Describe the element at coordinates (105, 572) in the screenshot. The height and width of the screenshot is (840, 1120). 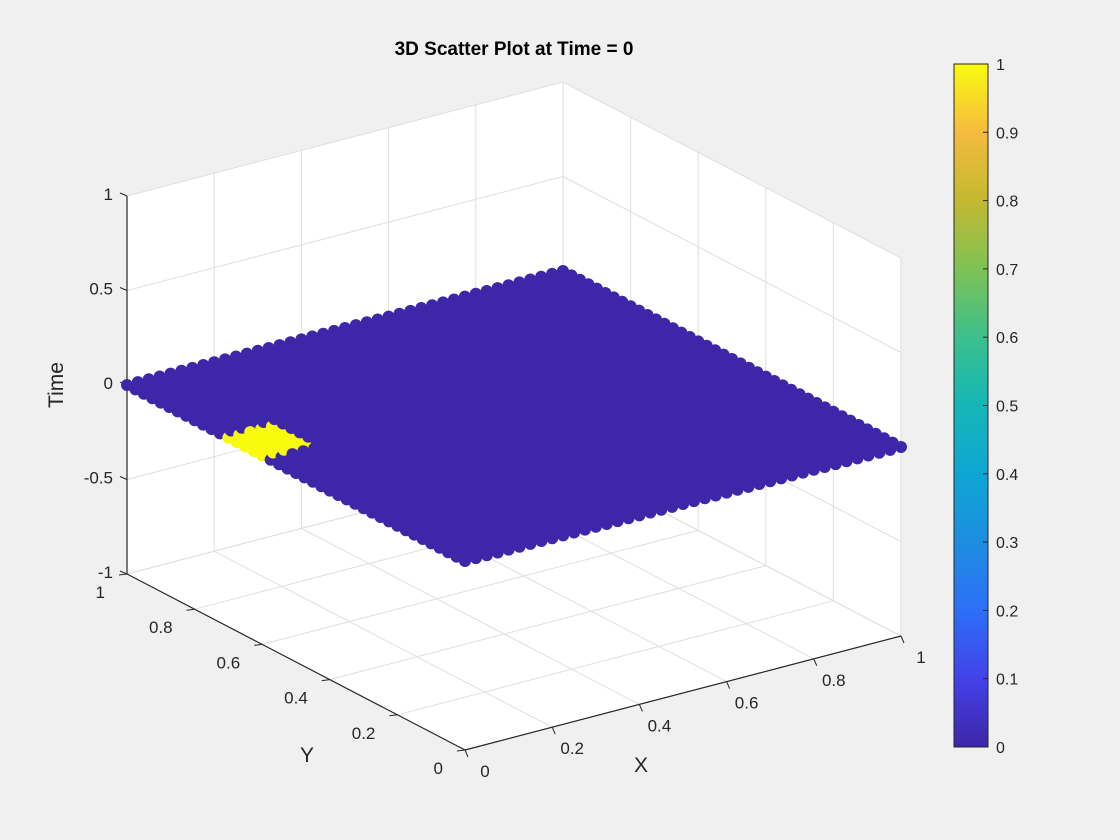
I see `z-tick-label: -1` at that location.